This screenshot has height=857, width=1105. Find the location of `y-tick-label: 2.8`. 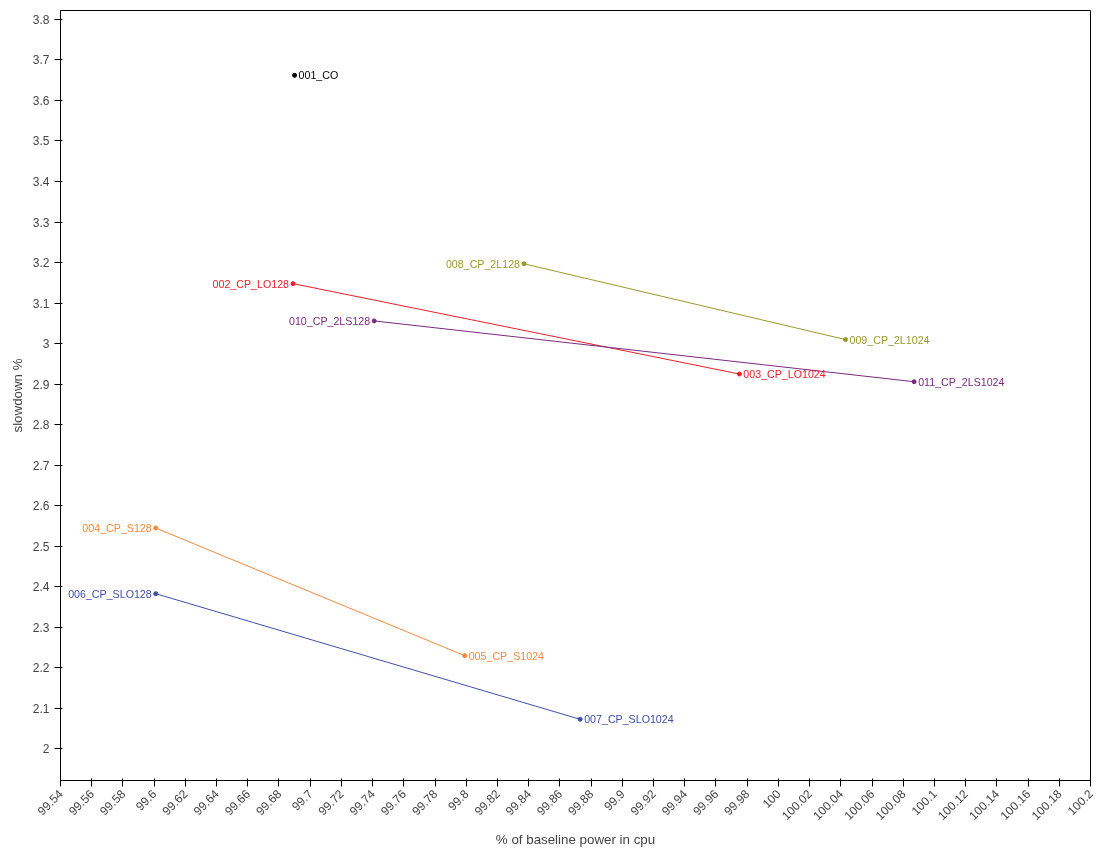

y-tick-label: 2.8 is located at coordinates (41, 425).